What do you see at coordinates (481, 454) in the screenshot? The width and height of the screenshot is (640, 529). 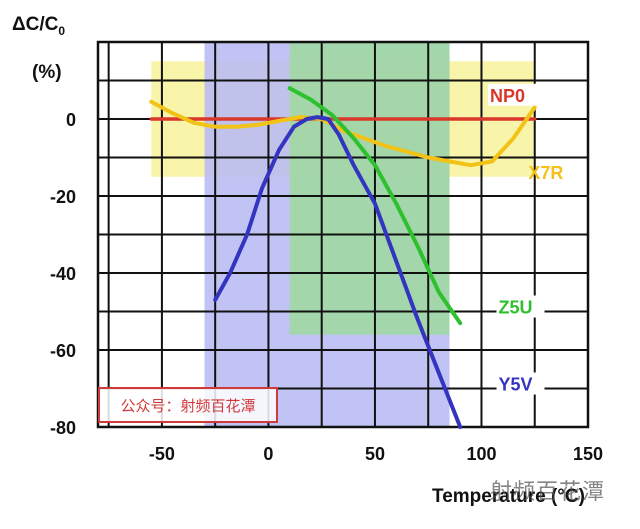 I see `x-tick-label: 100` at bounding box center [481, 454].